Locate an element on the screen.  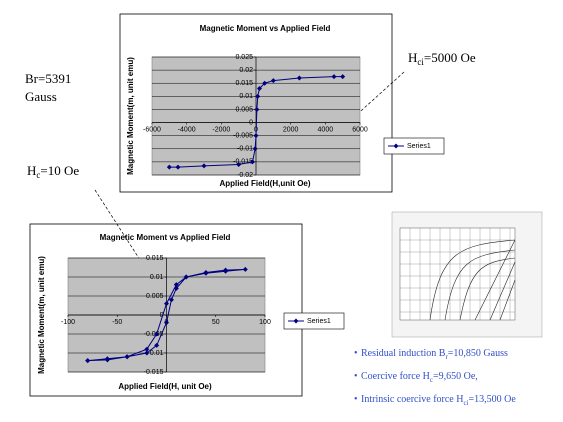
y-tick-label: 0.025 is located at coordinates (244, 57).